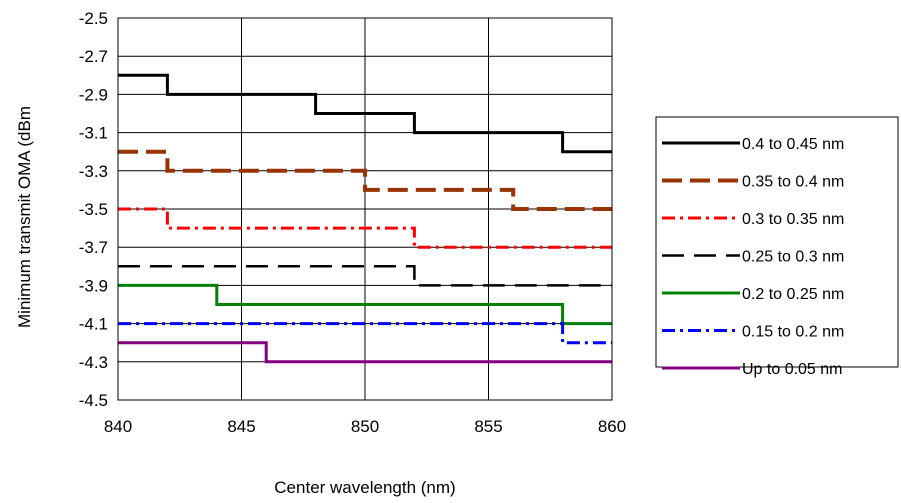 This screenshot has width=901, height=503. Describe the element at coordinates (793, 294) in the screenshot. I see `legend-label-5: 0.2 to 0.25 nm` at that location.